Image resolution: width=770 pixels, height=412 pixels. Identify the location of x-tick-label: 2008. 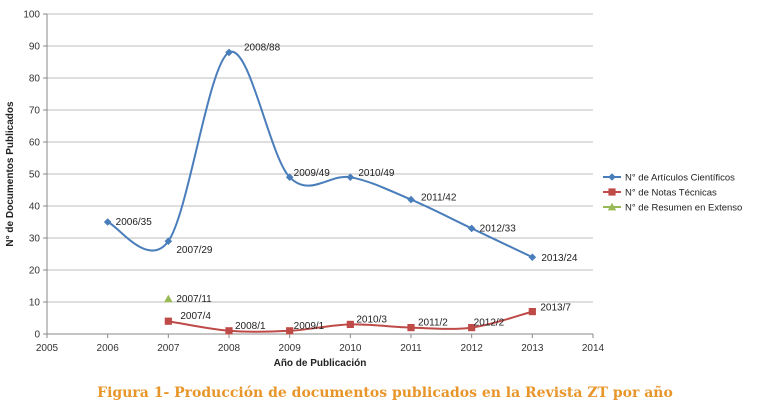
(229, 348).